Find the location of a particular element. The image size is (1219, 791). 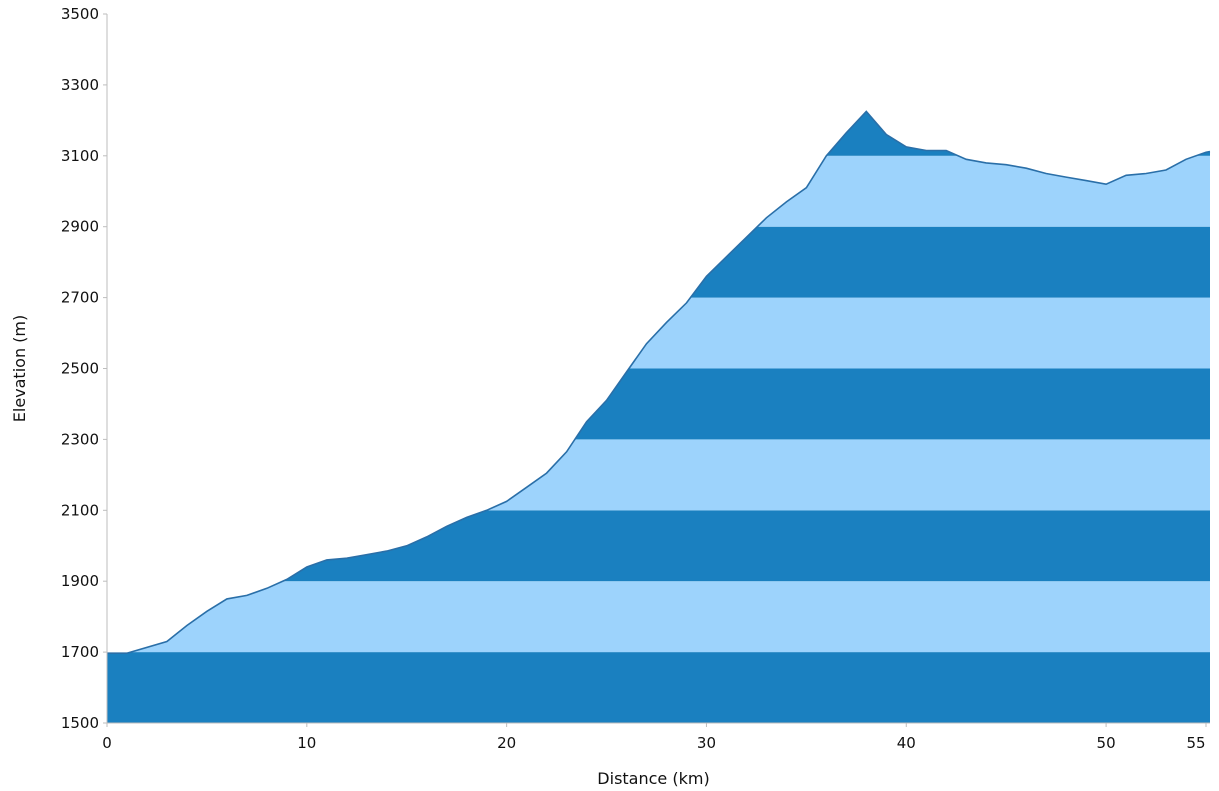

y-tick-label: 1700 is located at coordinates (80, 652).